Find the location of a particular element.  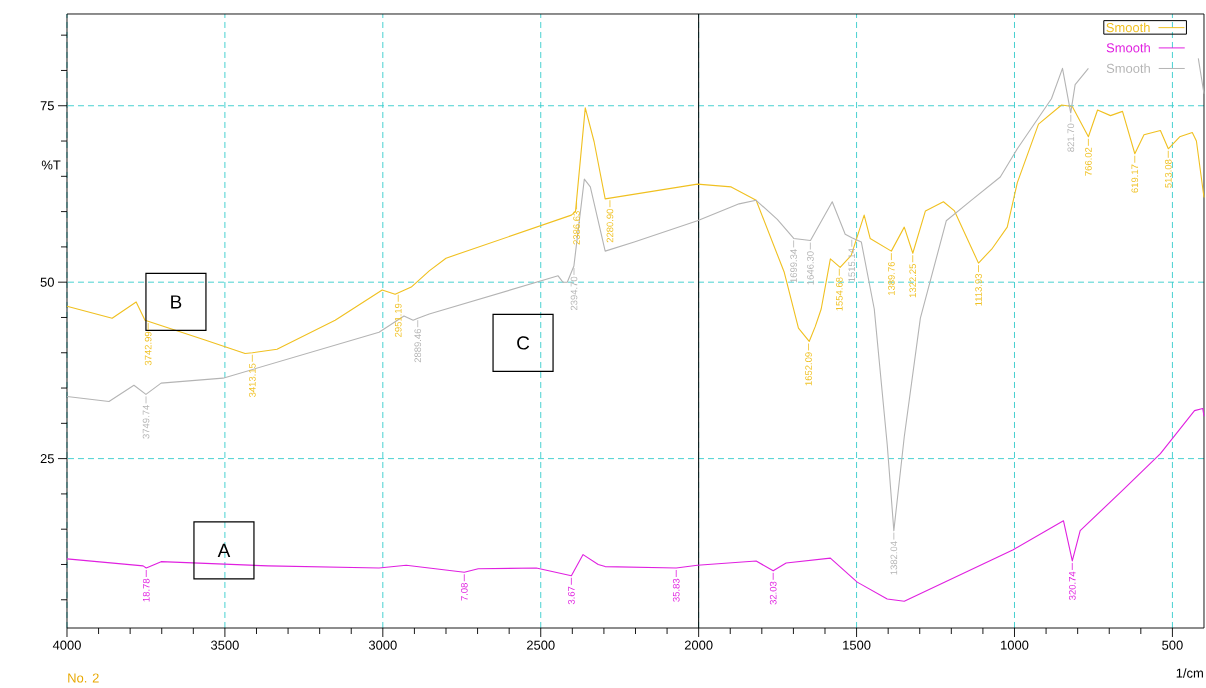

annotation: 1699.34 is located at coordinates (793, 266).